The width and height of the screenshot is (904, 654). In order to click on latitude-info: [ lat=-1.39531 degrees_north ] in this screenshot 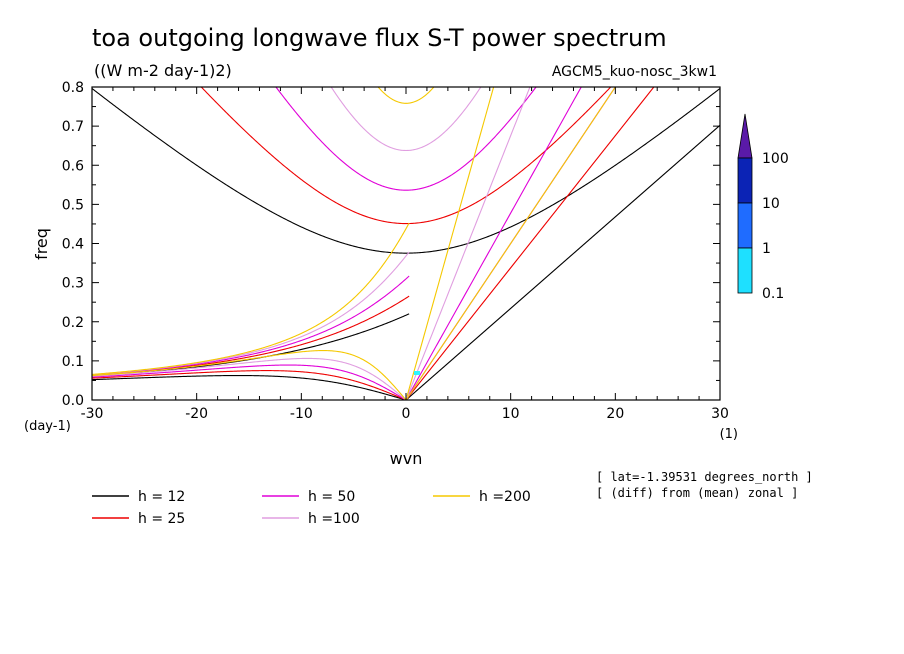, I will do `click(704, 477)`.